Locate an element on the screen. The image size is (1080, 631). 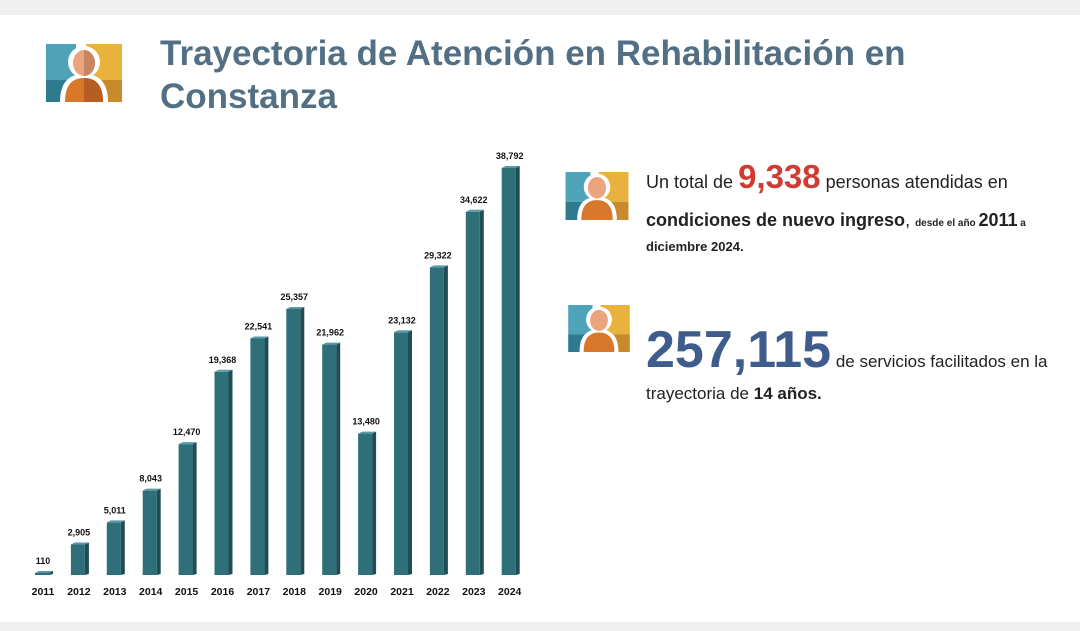
bar-top-2018 is located at coordinates (295, 307).